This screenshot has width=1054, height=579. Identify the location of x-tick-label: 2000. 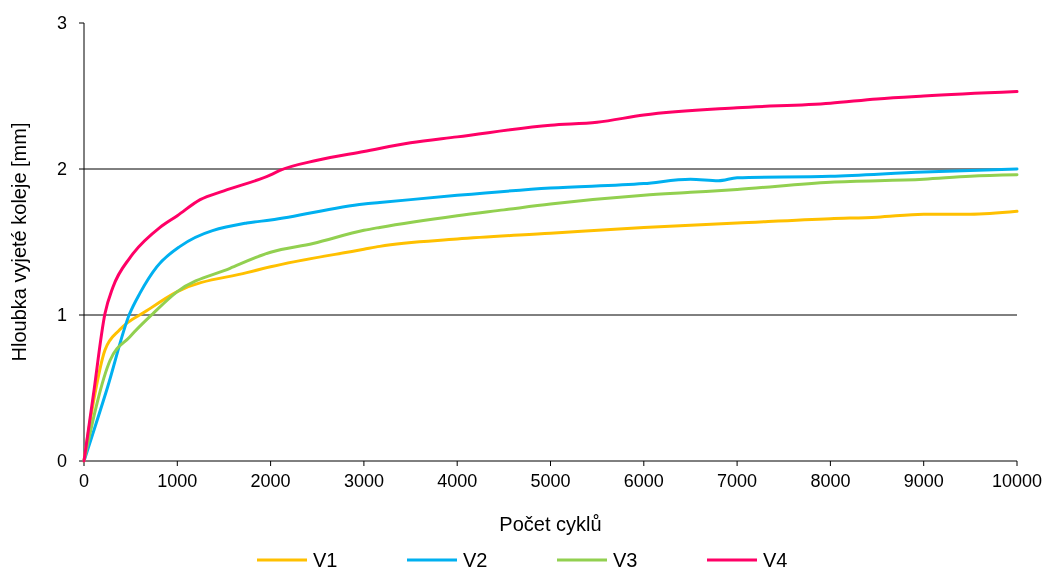
(270, 481).